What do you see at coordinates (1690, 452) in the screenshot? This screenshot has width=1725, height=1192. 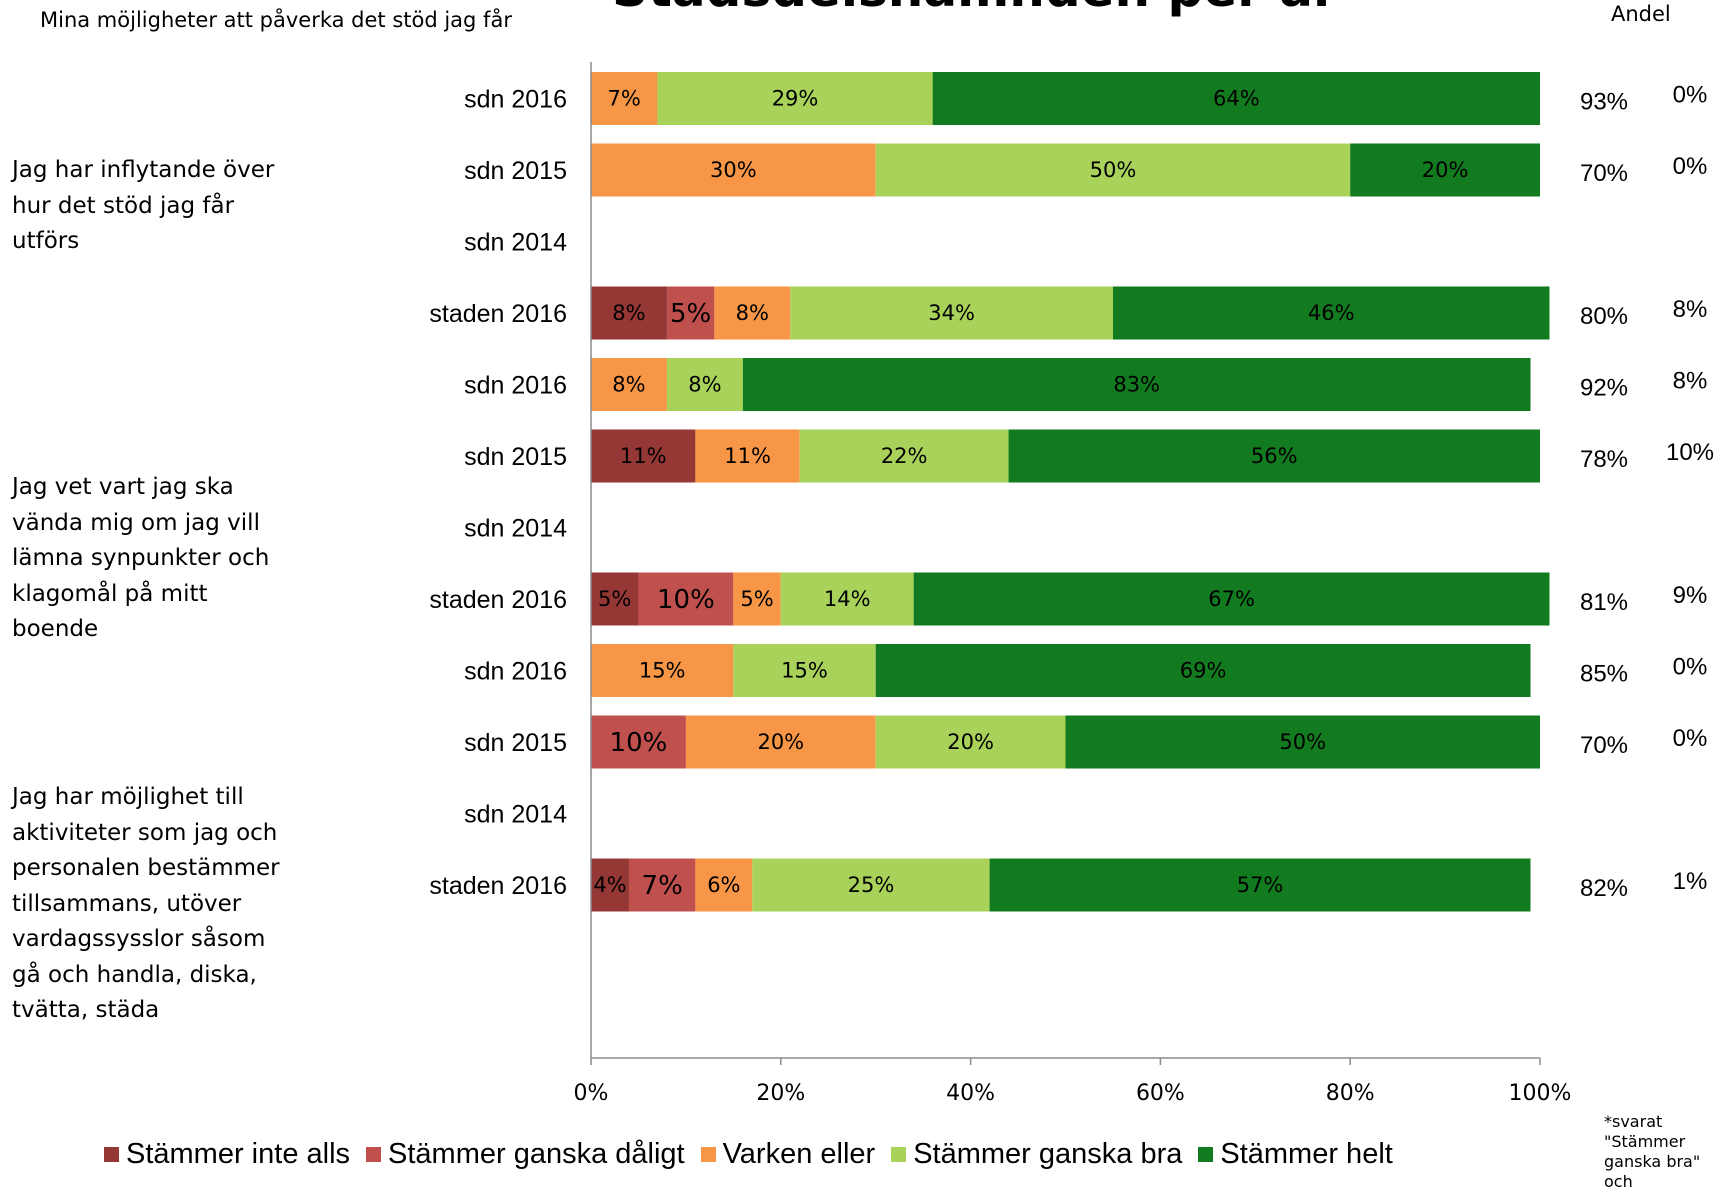 I see `negative-share-value: 10%` at bounding box center [1690, 452].